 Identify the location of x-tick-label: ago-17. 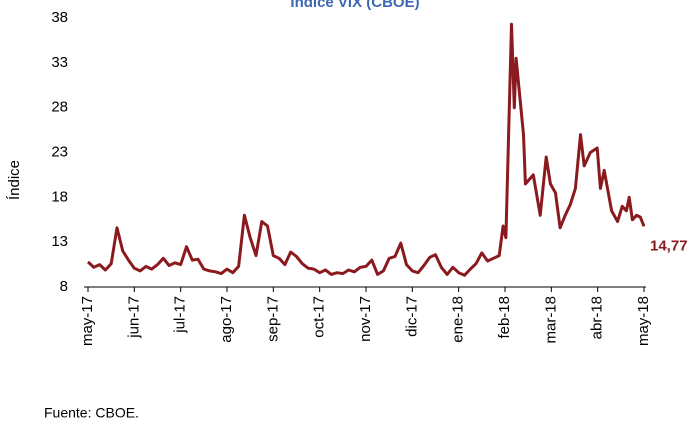
(226, 319).